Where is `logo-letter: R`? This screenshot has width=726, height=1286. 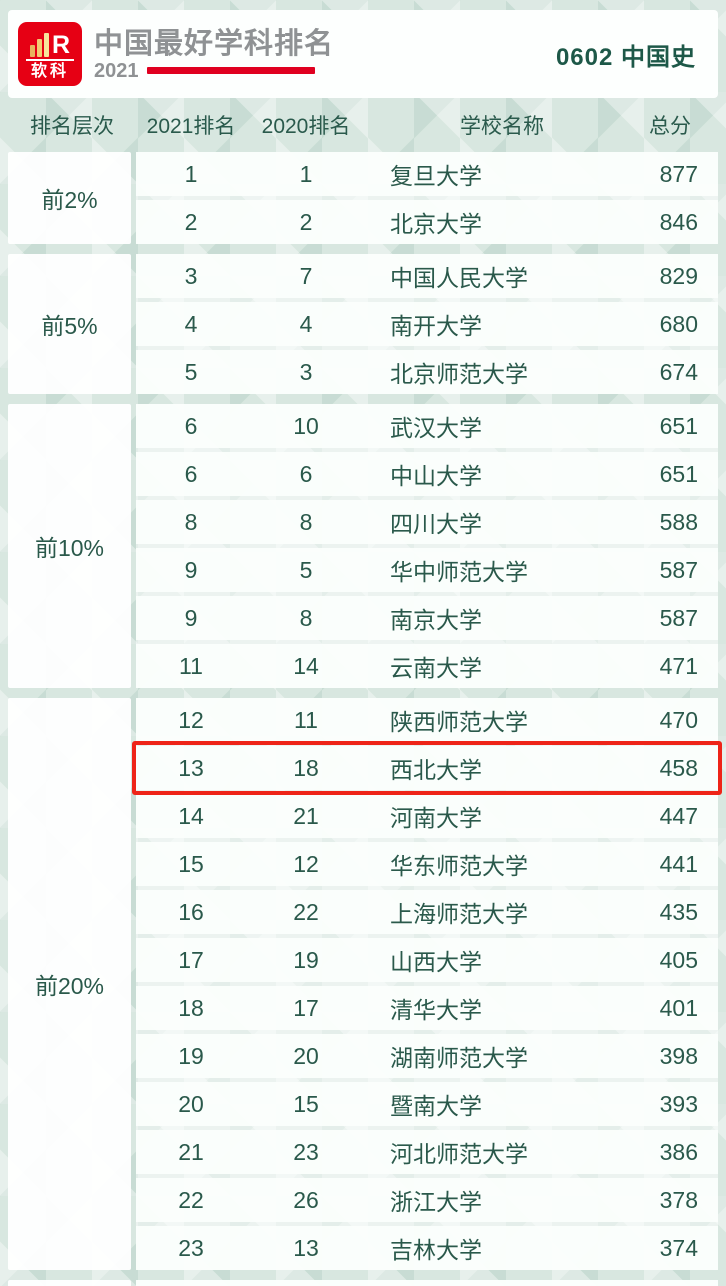 logo-letter: R is located at coordinates (61, 45).